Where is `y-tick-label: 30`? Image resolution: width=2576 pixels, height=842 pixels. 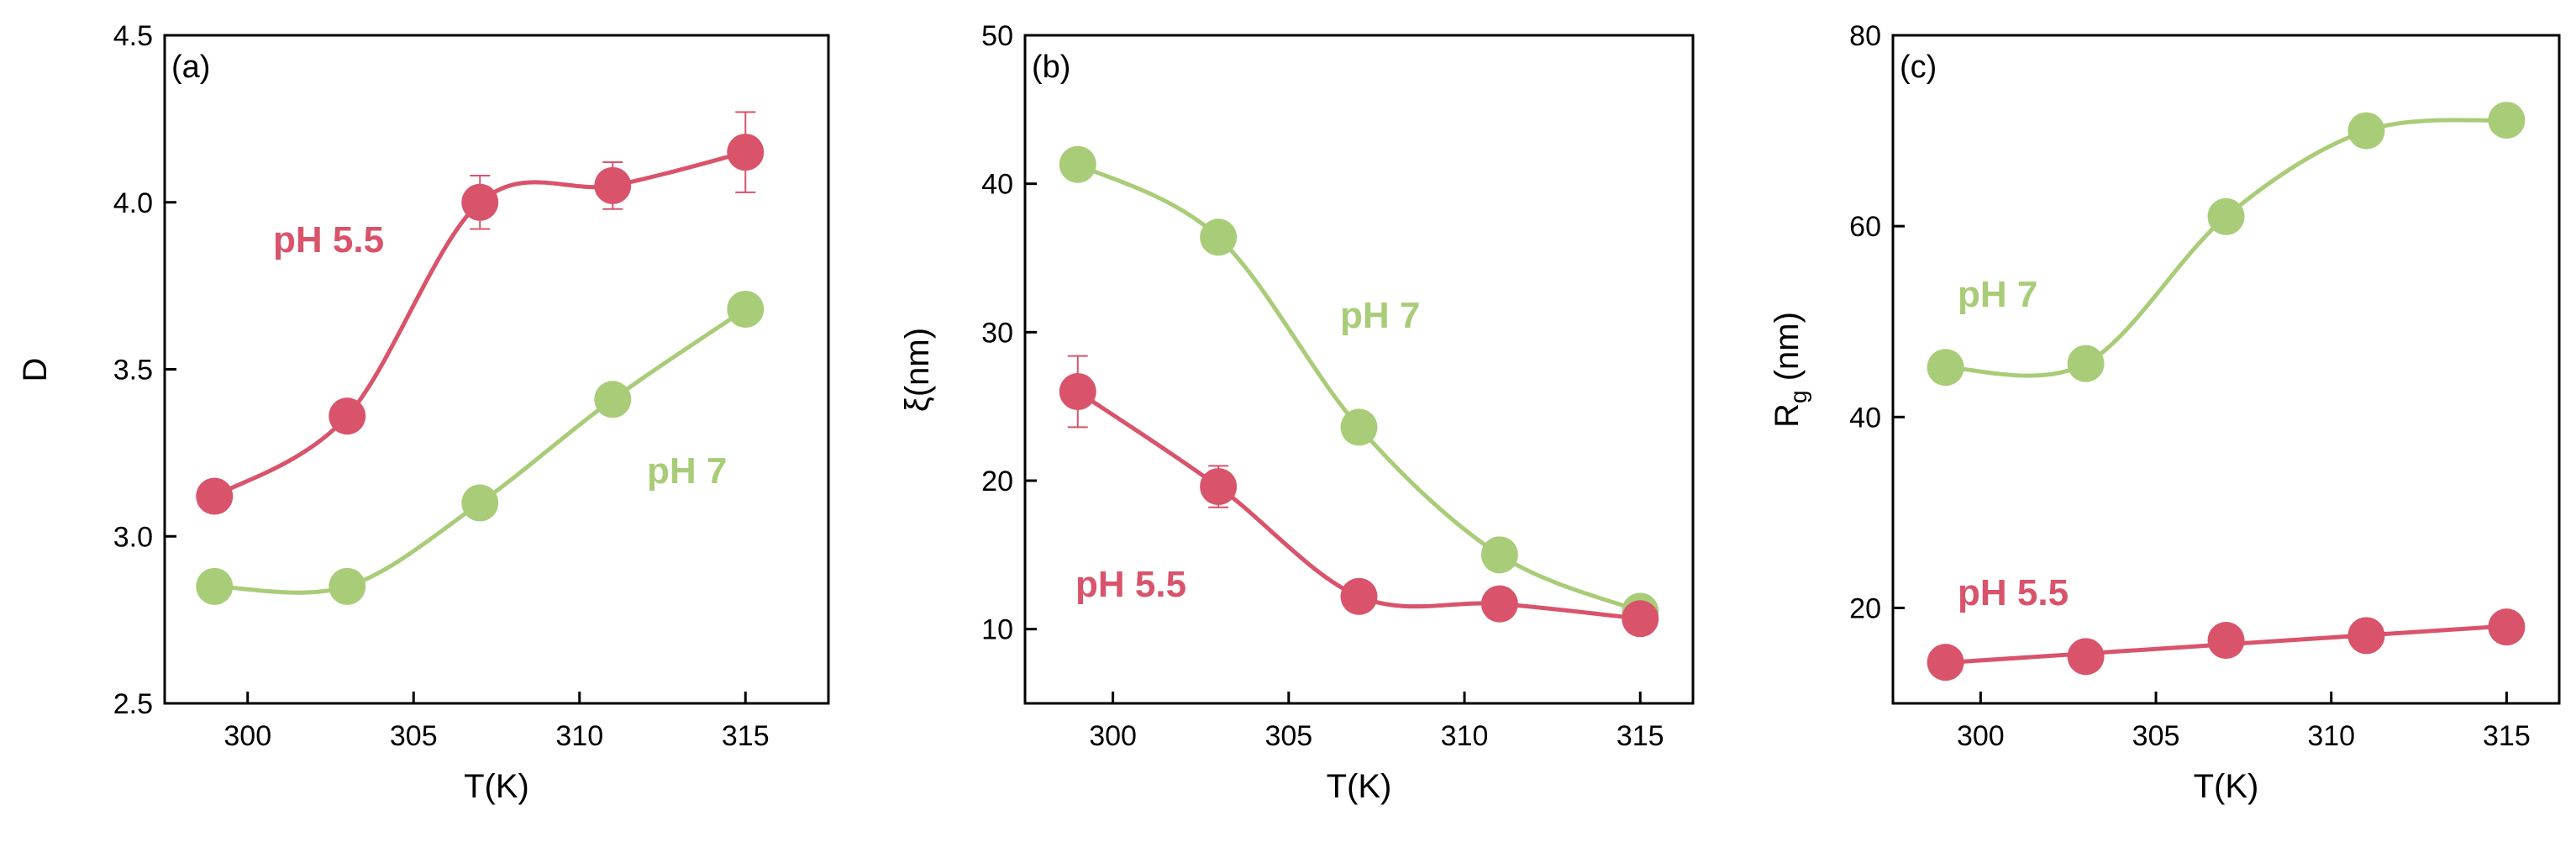
y-tick-label: 30 is located at coordinates (997, 333).